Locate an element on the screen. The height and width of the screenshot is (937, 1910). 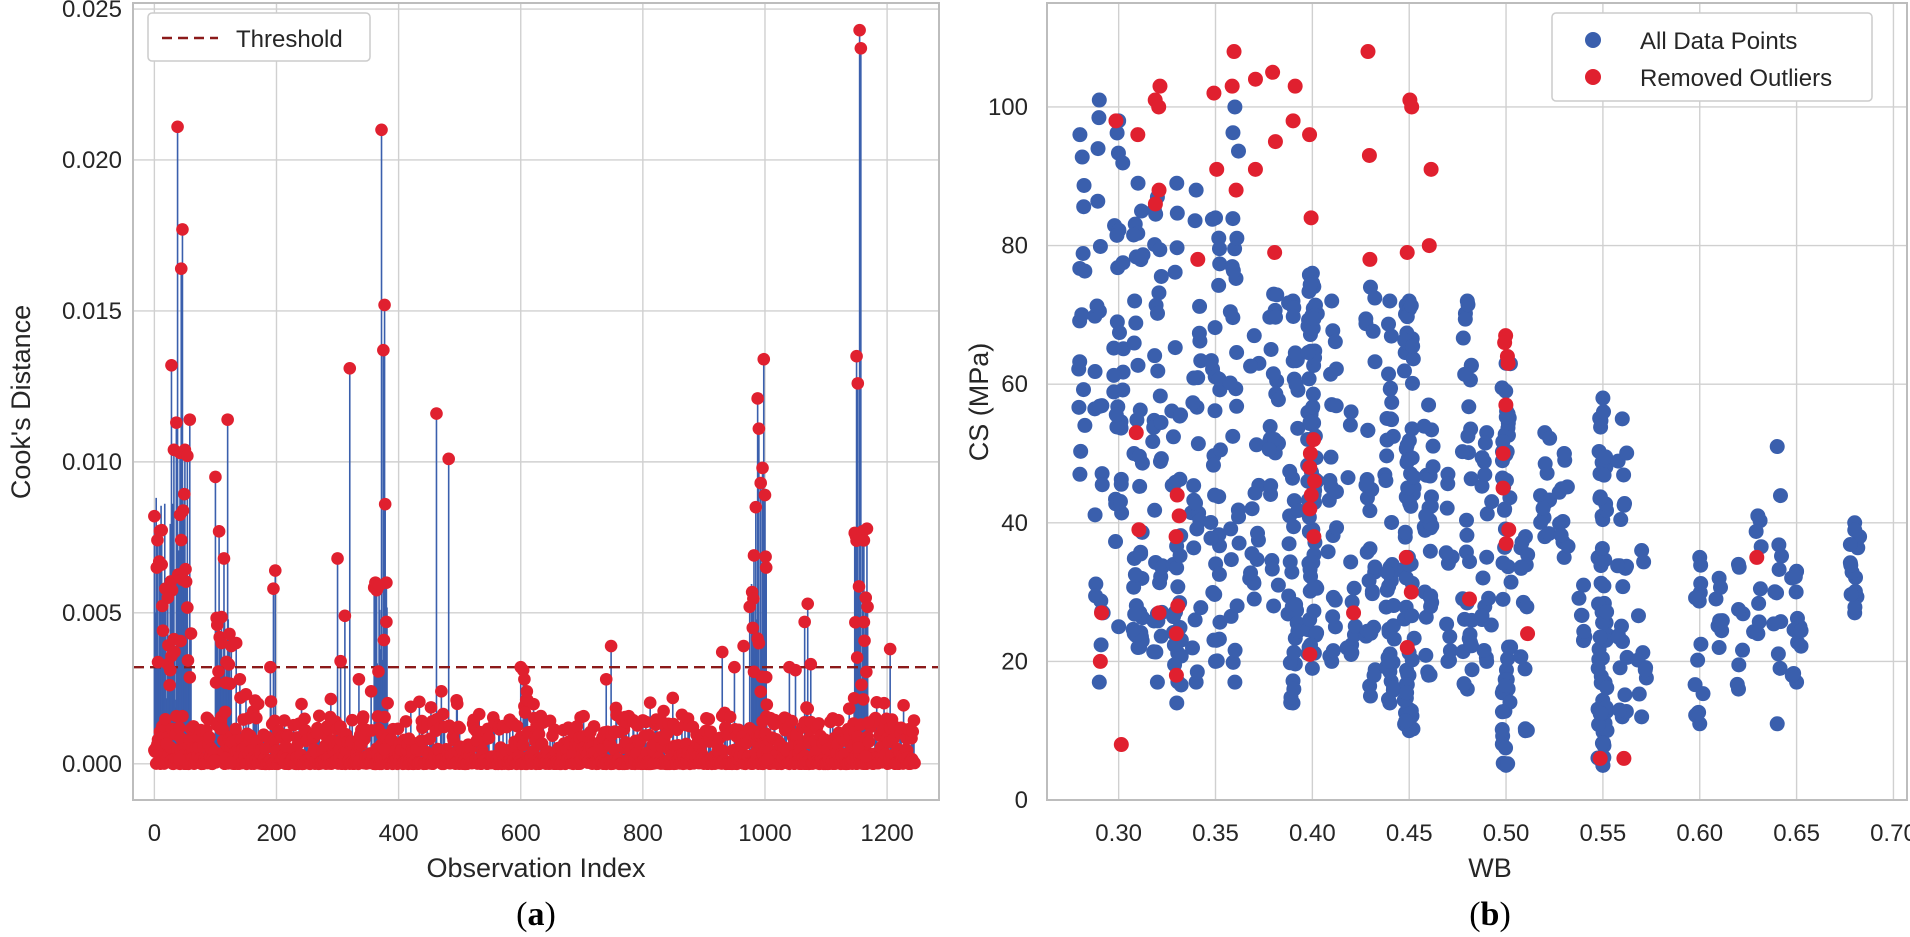
y-tick-label: 60 is located at coordinates (1014, 384).